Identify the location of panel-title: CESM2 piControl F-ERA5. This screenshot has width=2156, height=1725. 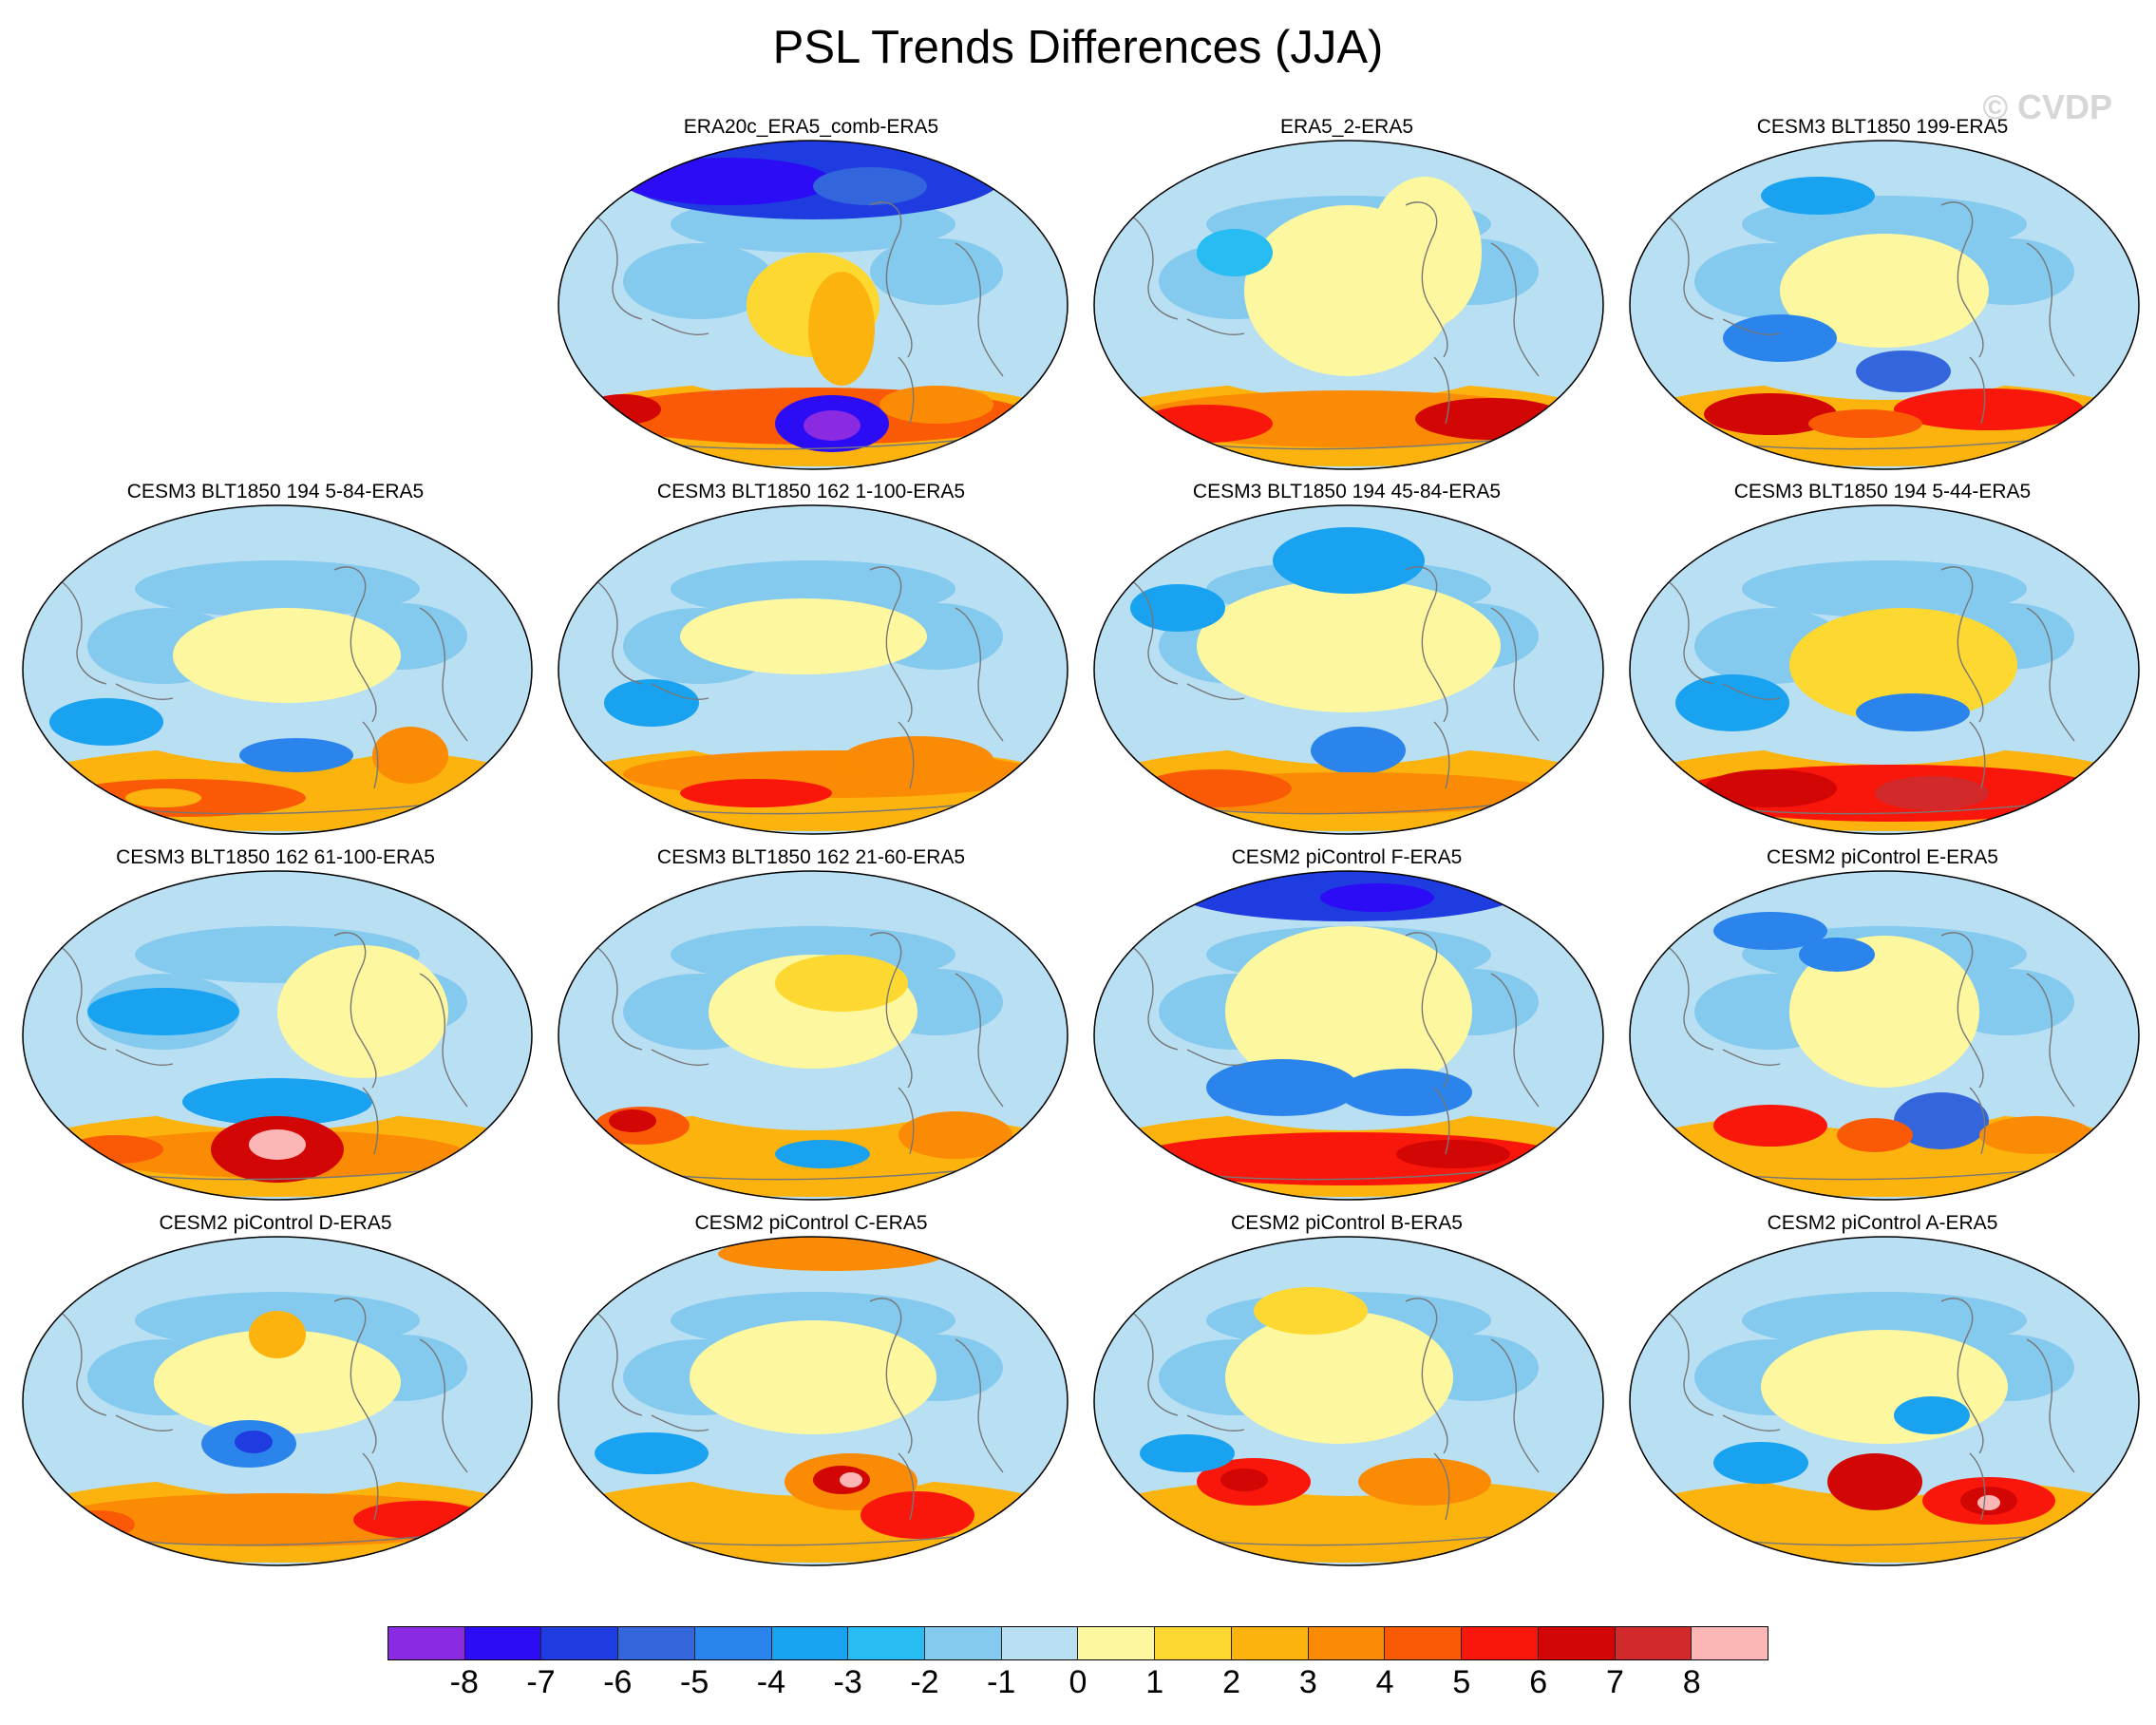
(1347, 857).